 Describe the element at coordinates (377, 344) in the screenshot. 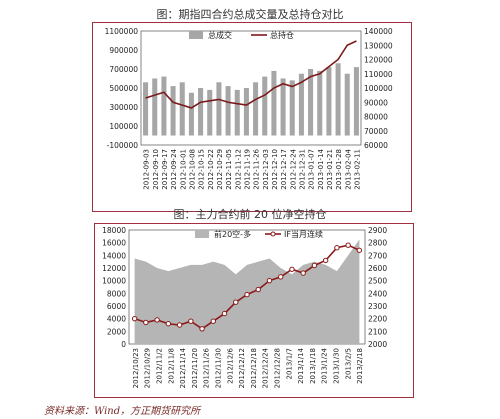

I see `chart2-right-tick-label: 2000` at that location.